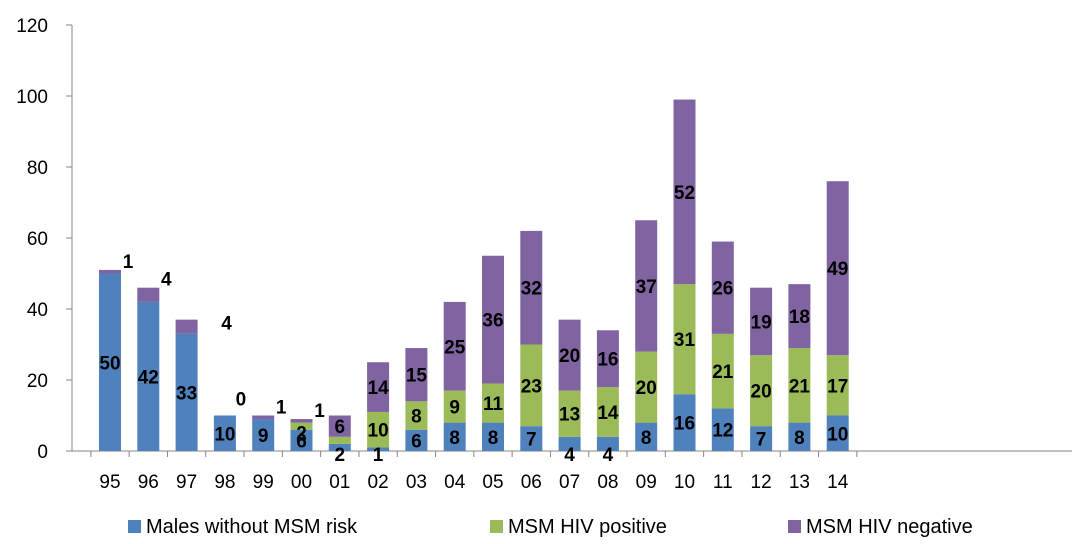  Describe the element at coordinates (186, 482) in the screenshot. I see `x-tick-label: 97` at that location.